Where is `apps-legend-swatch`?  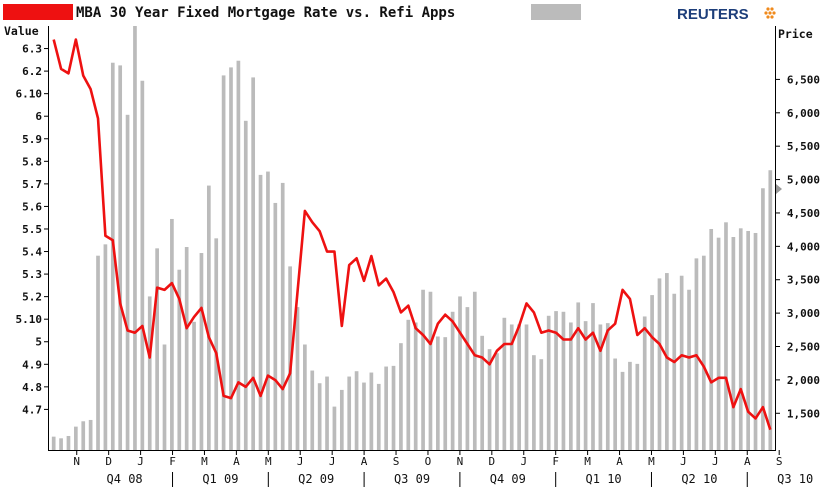 apps-legend-swatch is located at coordinates (556, 12).